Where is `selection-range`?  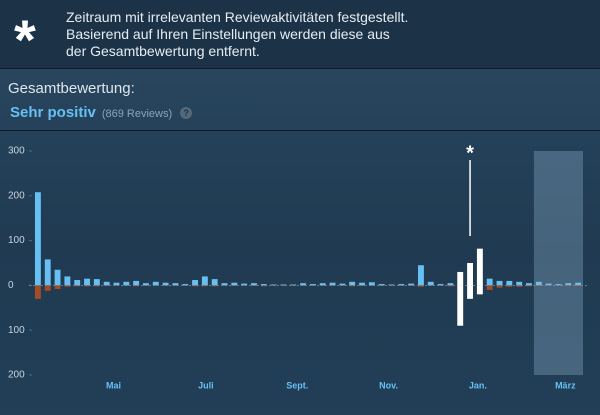
selection-range is located at coordinates (558, 263).